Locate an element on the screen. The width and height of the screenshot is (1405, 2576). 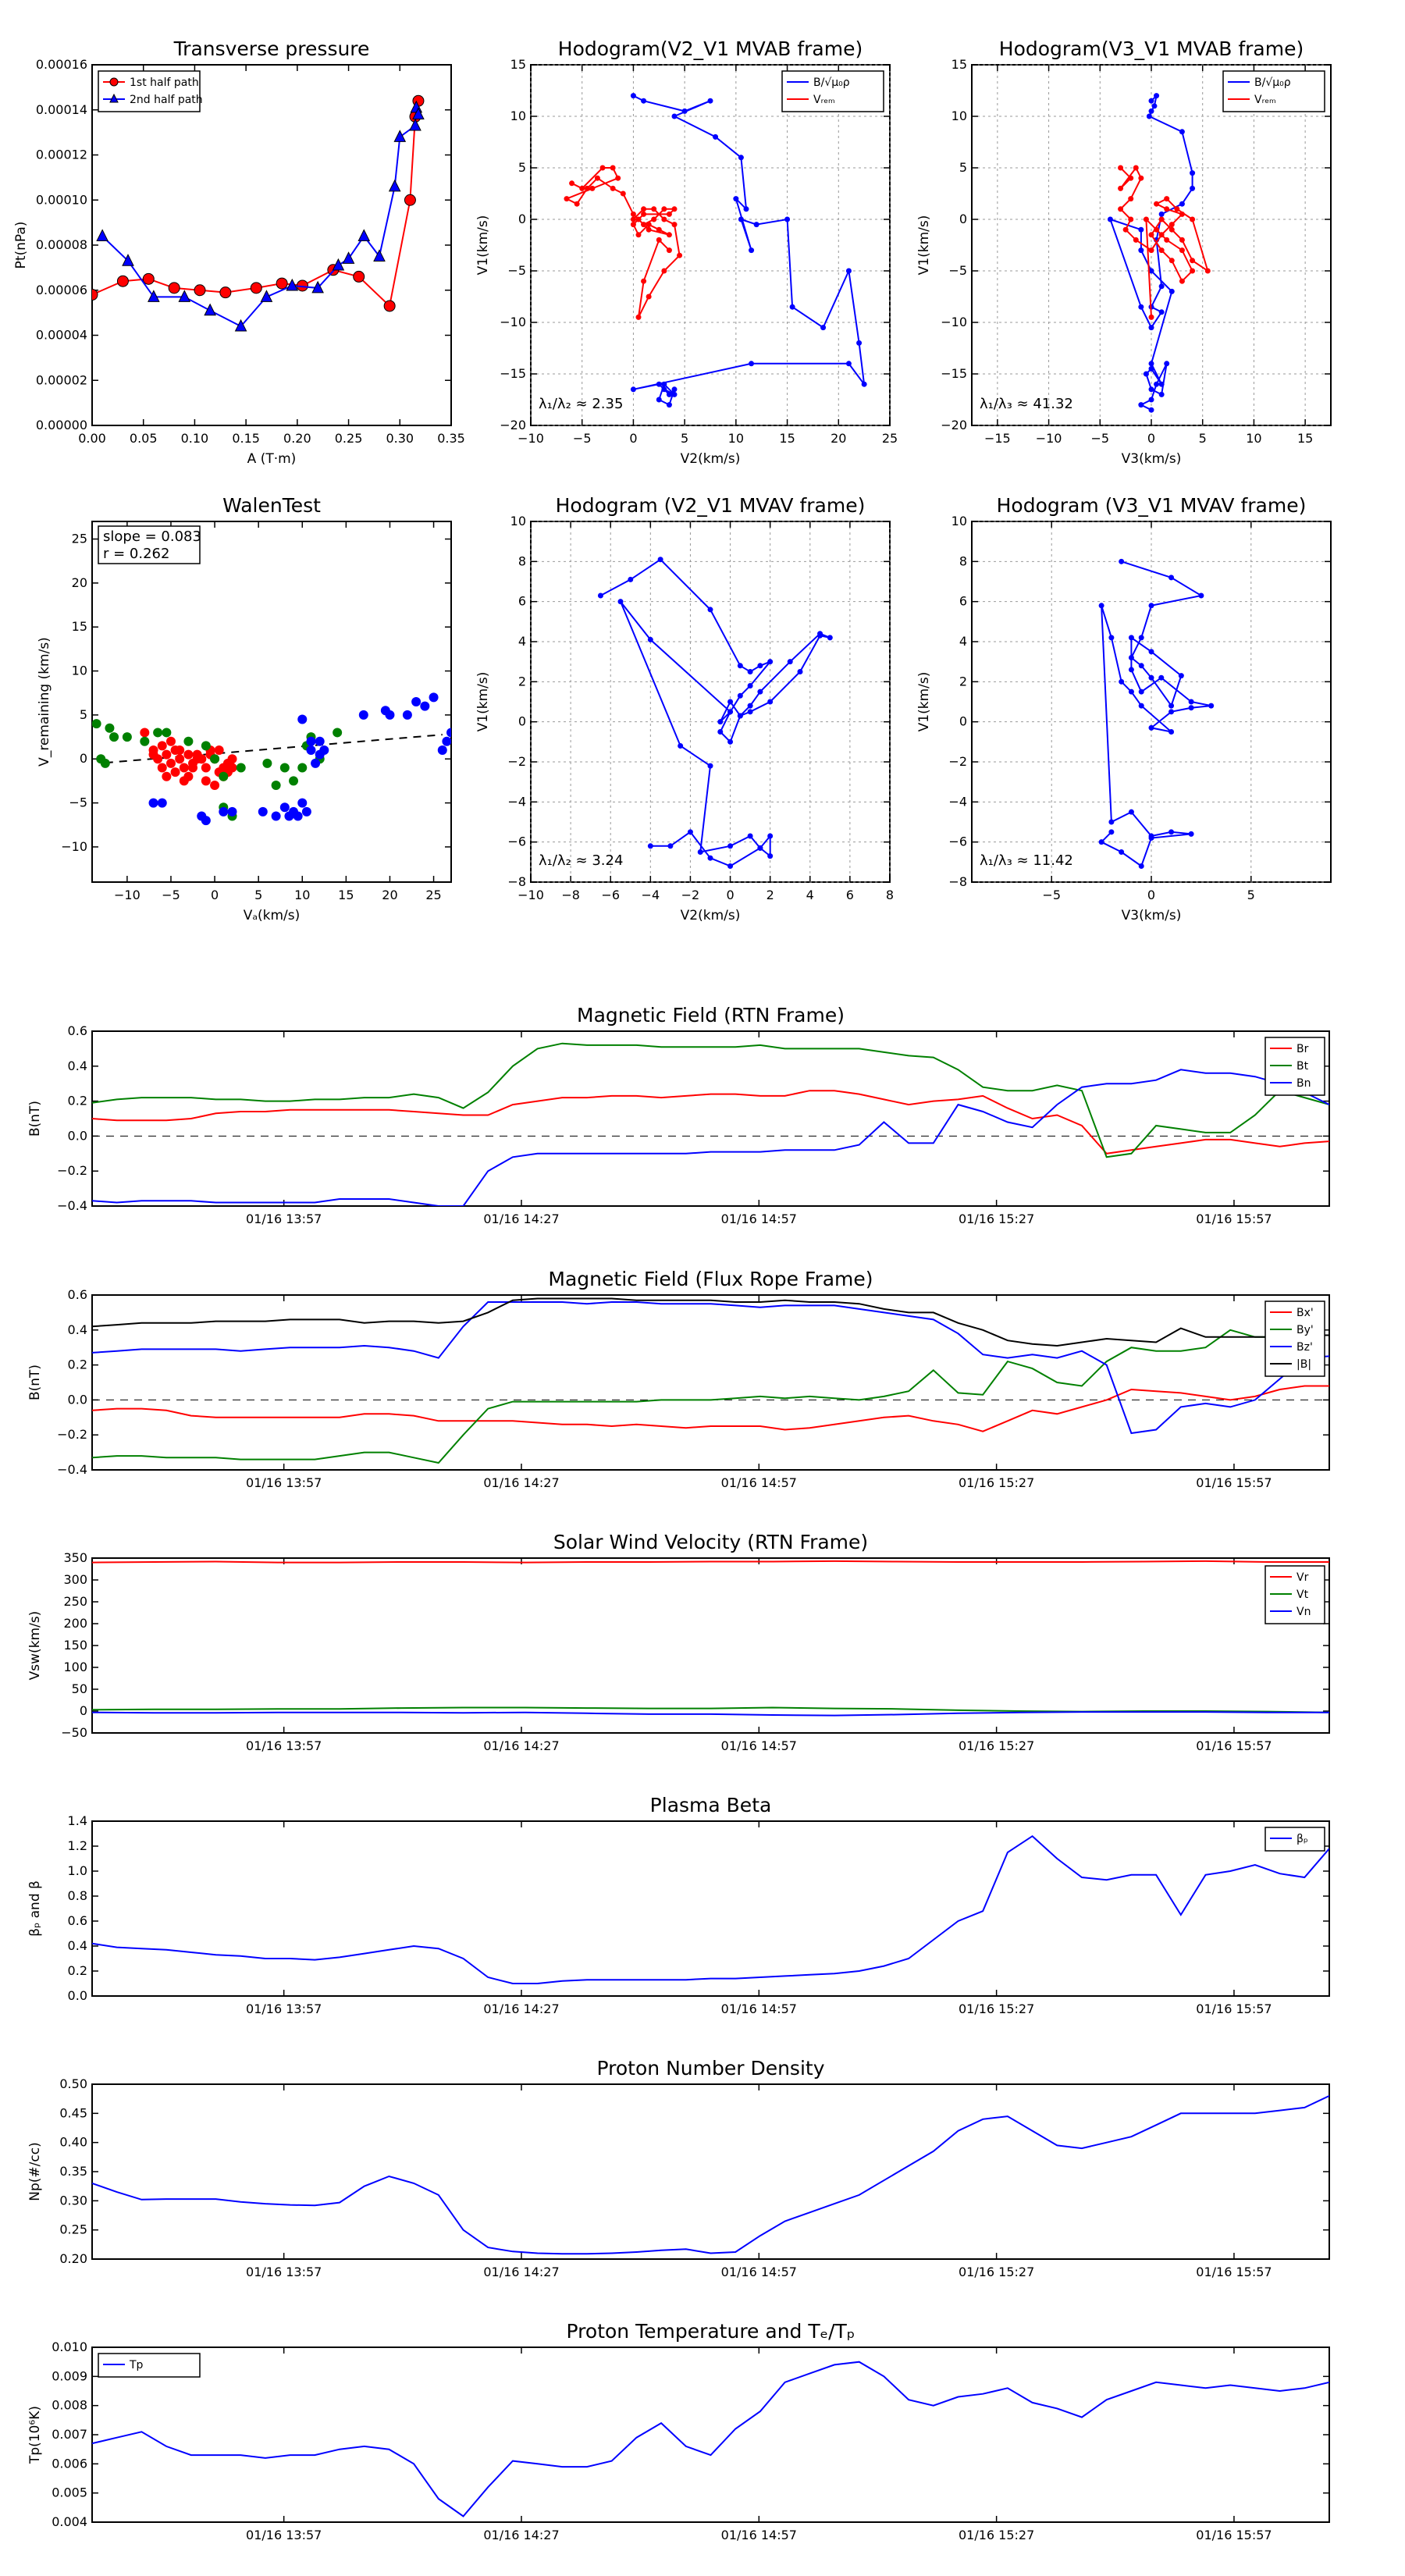
y-tick-label: 0.004 is located at coordinates (69, 2521).